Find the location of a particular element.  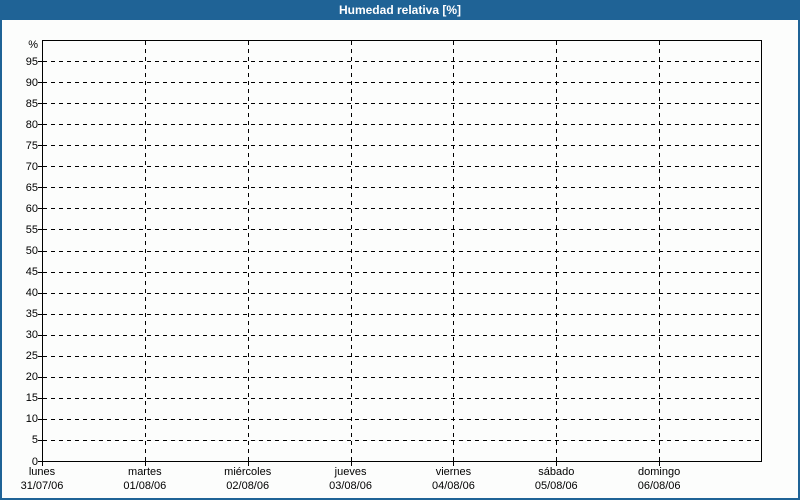

y-axis-unit-label: % is located at coordinates (33, 45).